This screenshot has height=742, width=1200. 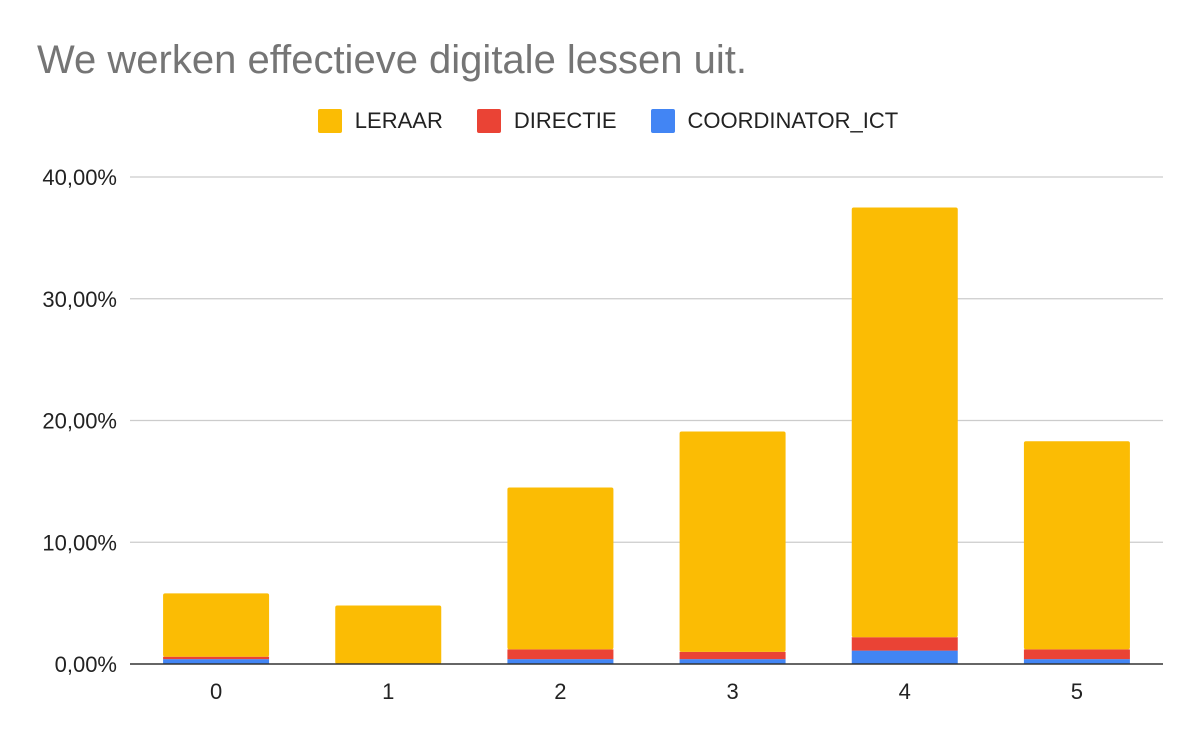 I want to click on y-tick-label: 20,00%, so click(x=79, y=421).